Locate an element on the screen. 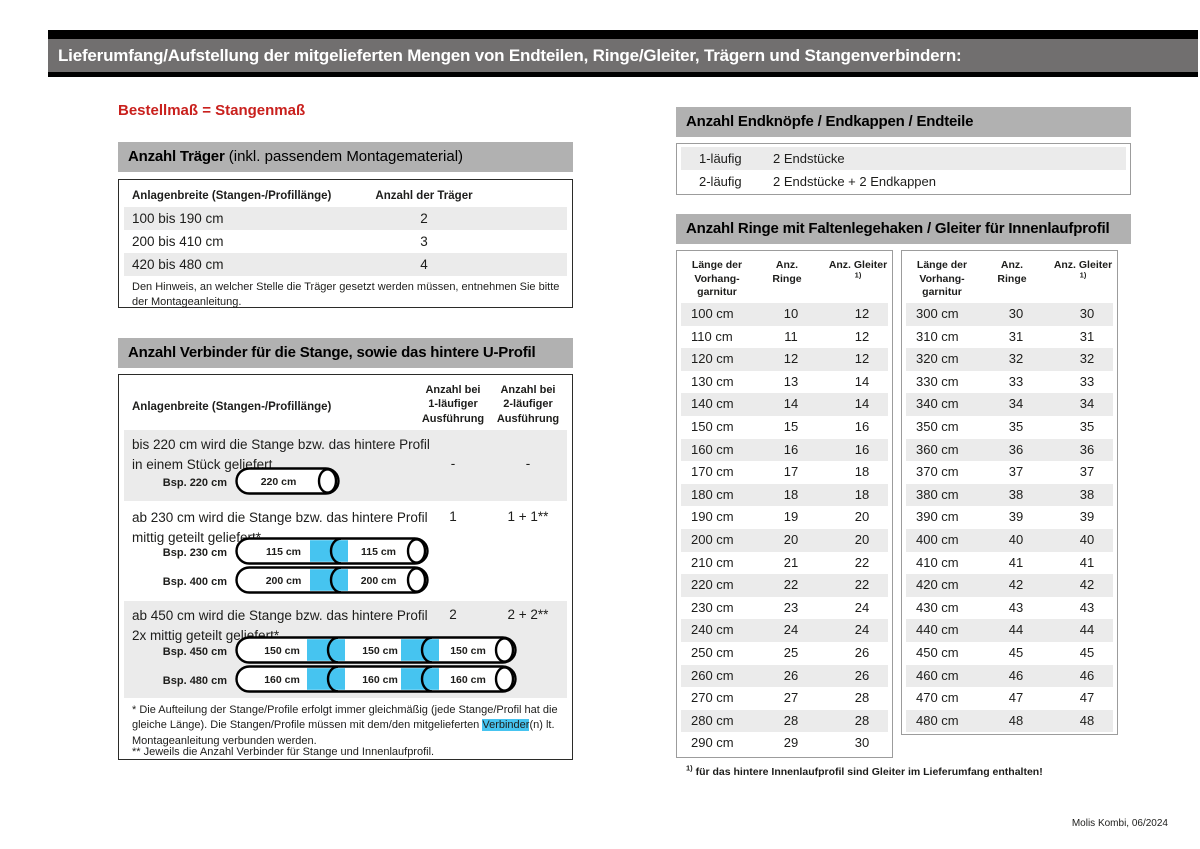  gleiter-cell: 38 is located at coordinates (1087, 494).